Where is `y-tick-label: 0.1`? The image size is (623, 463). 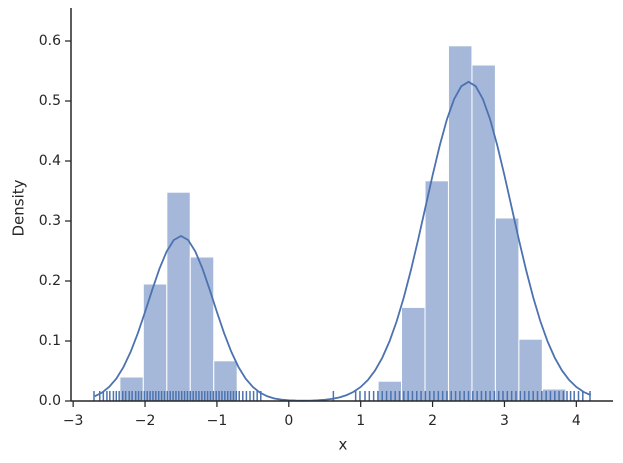
y-tick-label: 0.1 is located at coordinates (50, 341).